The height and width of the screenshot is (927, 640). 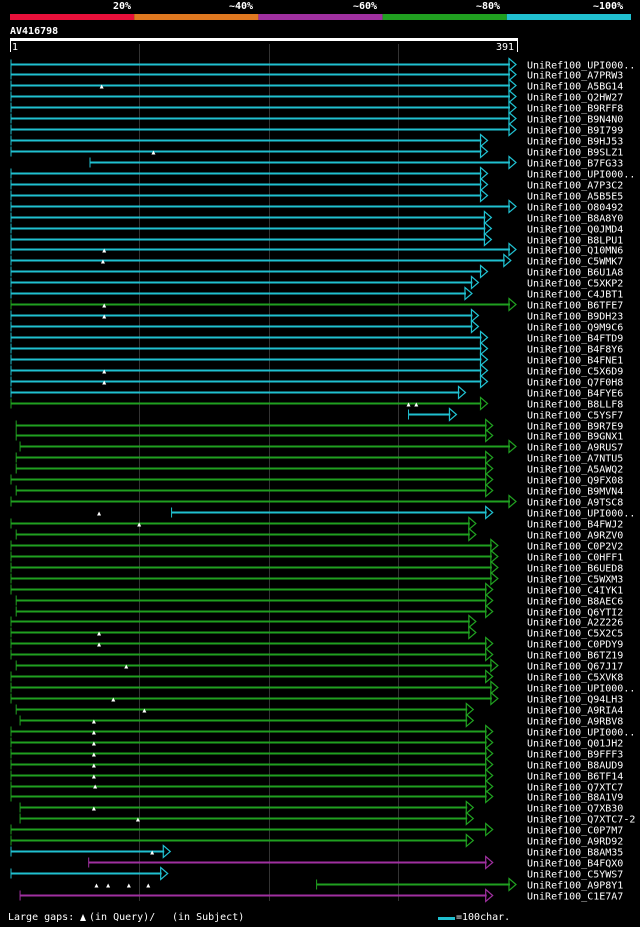 I want to click on hit-label: UniRef100_B6UED8, so click(x=575, y=569).